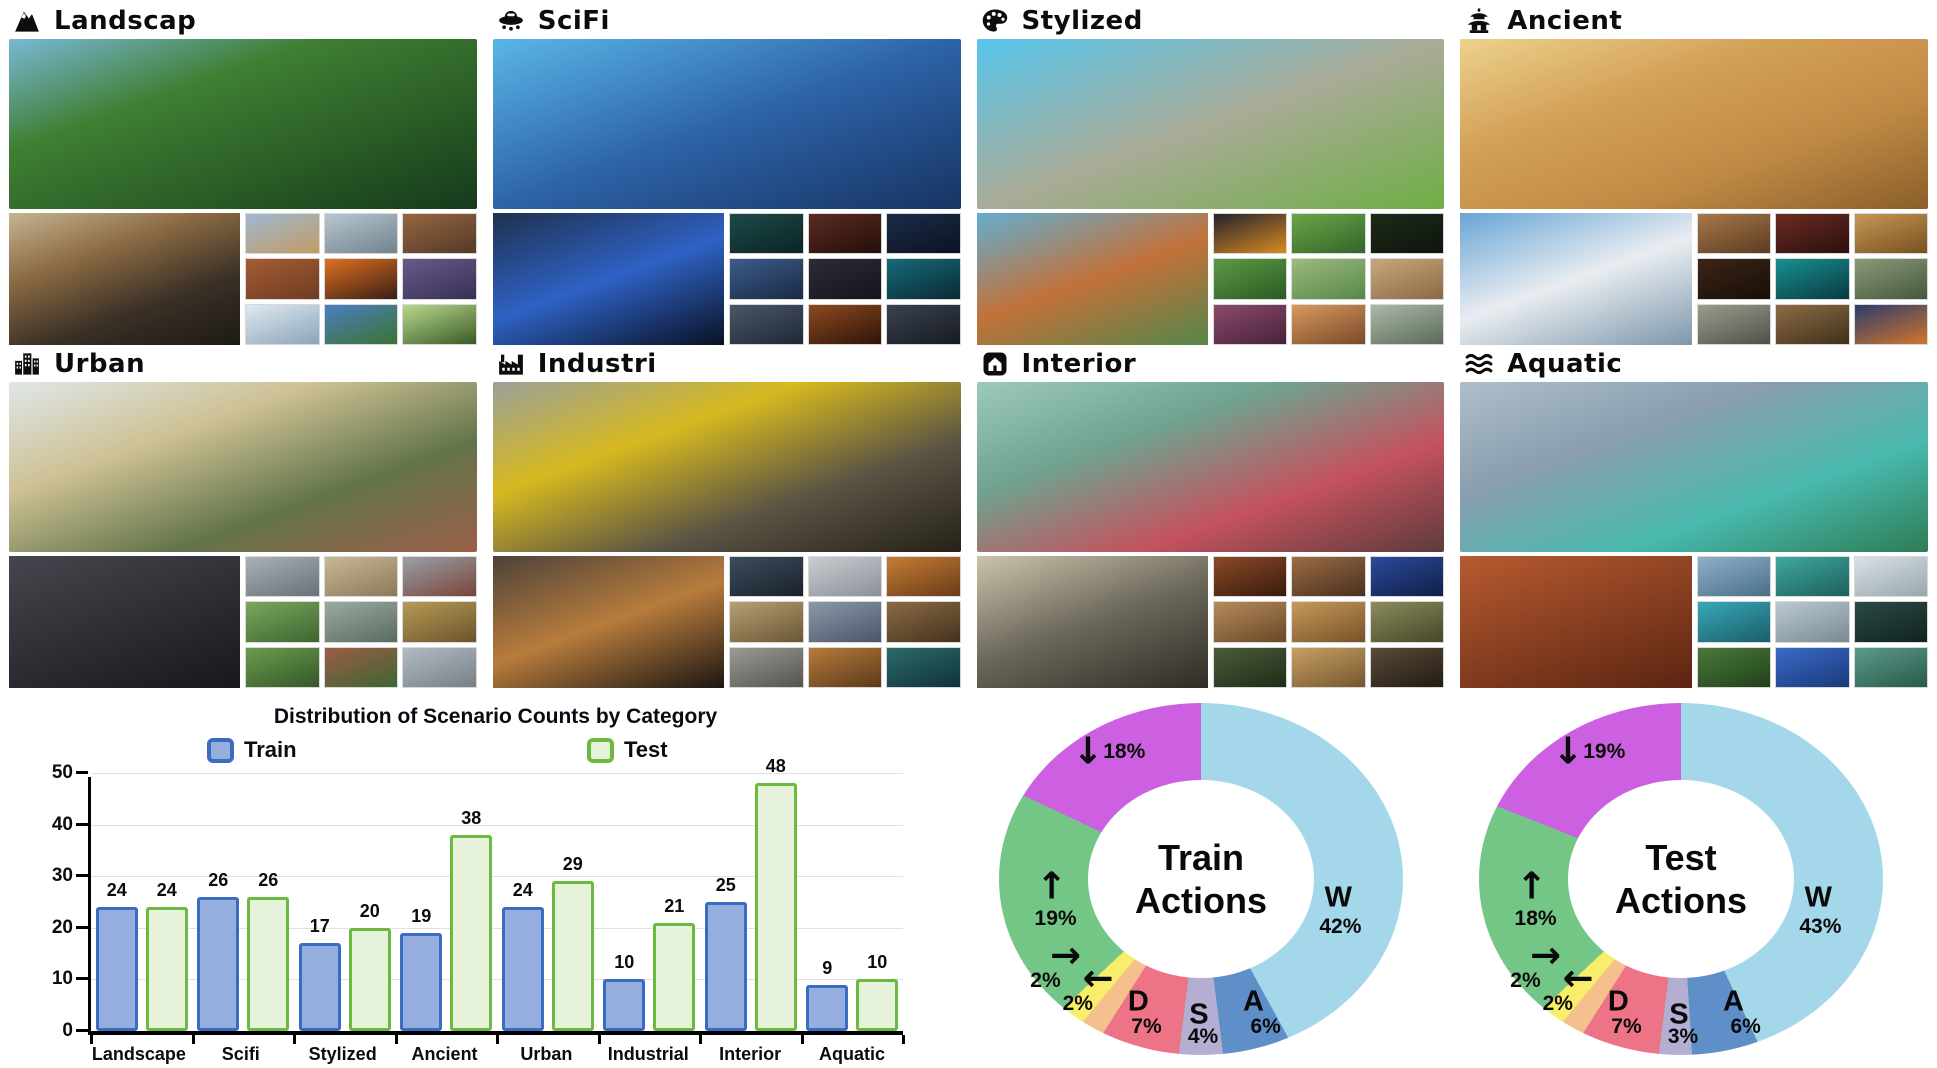  What do you see at coordinates (62, 824) in the screenshot?
I see `y-axis-tick-label: 40` at bounding box center [62, 824].